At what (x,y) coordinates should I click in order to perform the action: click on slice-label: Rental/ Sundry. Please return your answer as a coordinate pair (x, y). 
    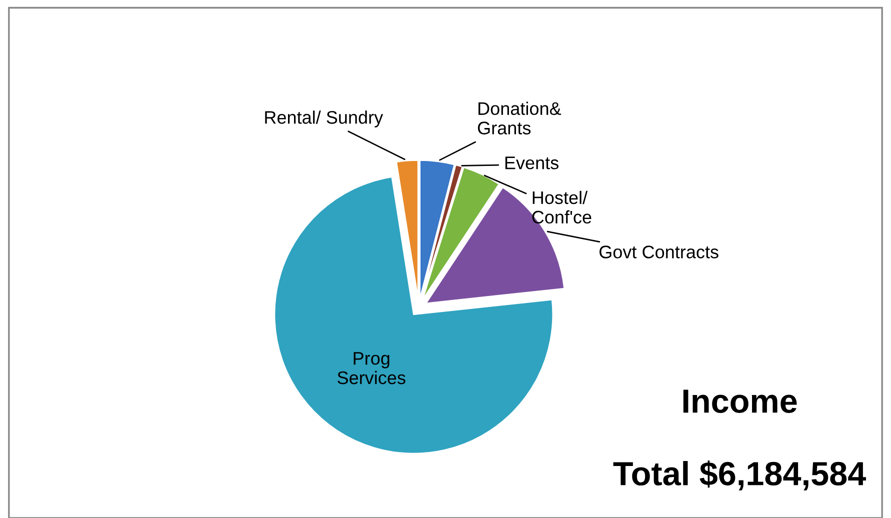
    Looking at the image, I should click on (324, 119).